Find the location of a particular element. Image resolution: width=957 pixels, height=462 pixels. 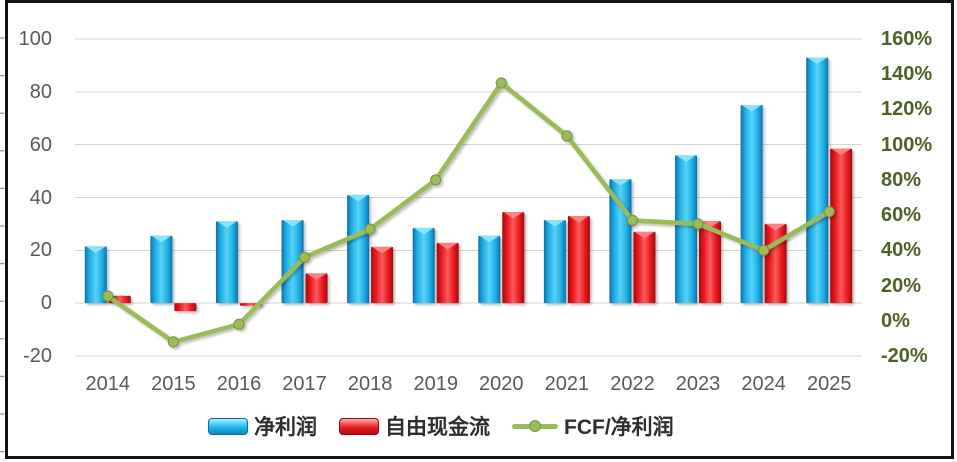

legend-item-free-cash-flow: 自由现金流 is located at coordinates (414, 426).